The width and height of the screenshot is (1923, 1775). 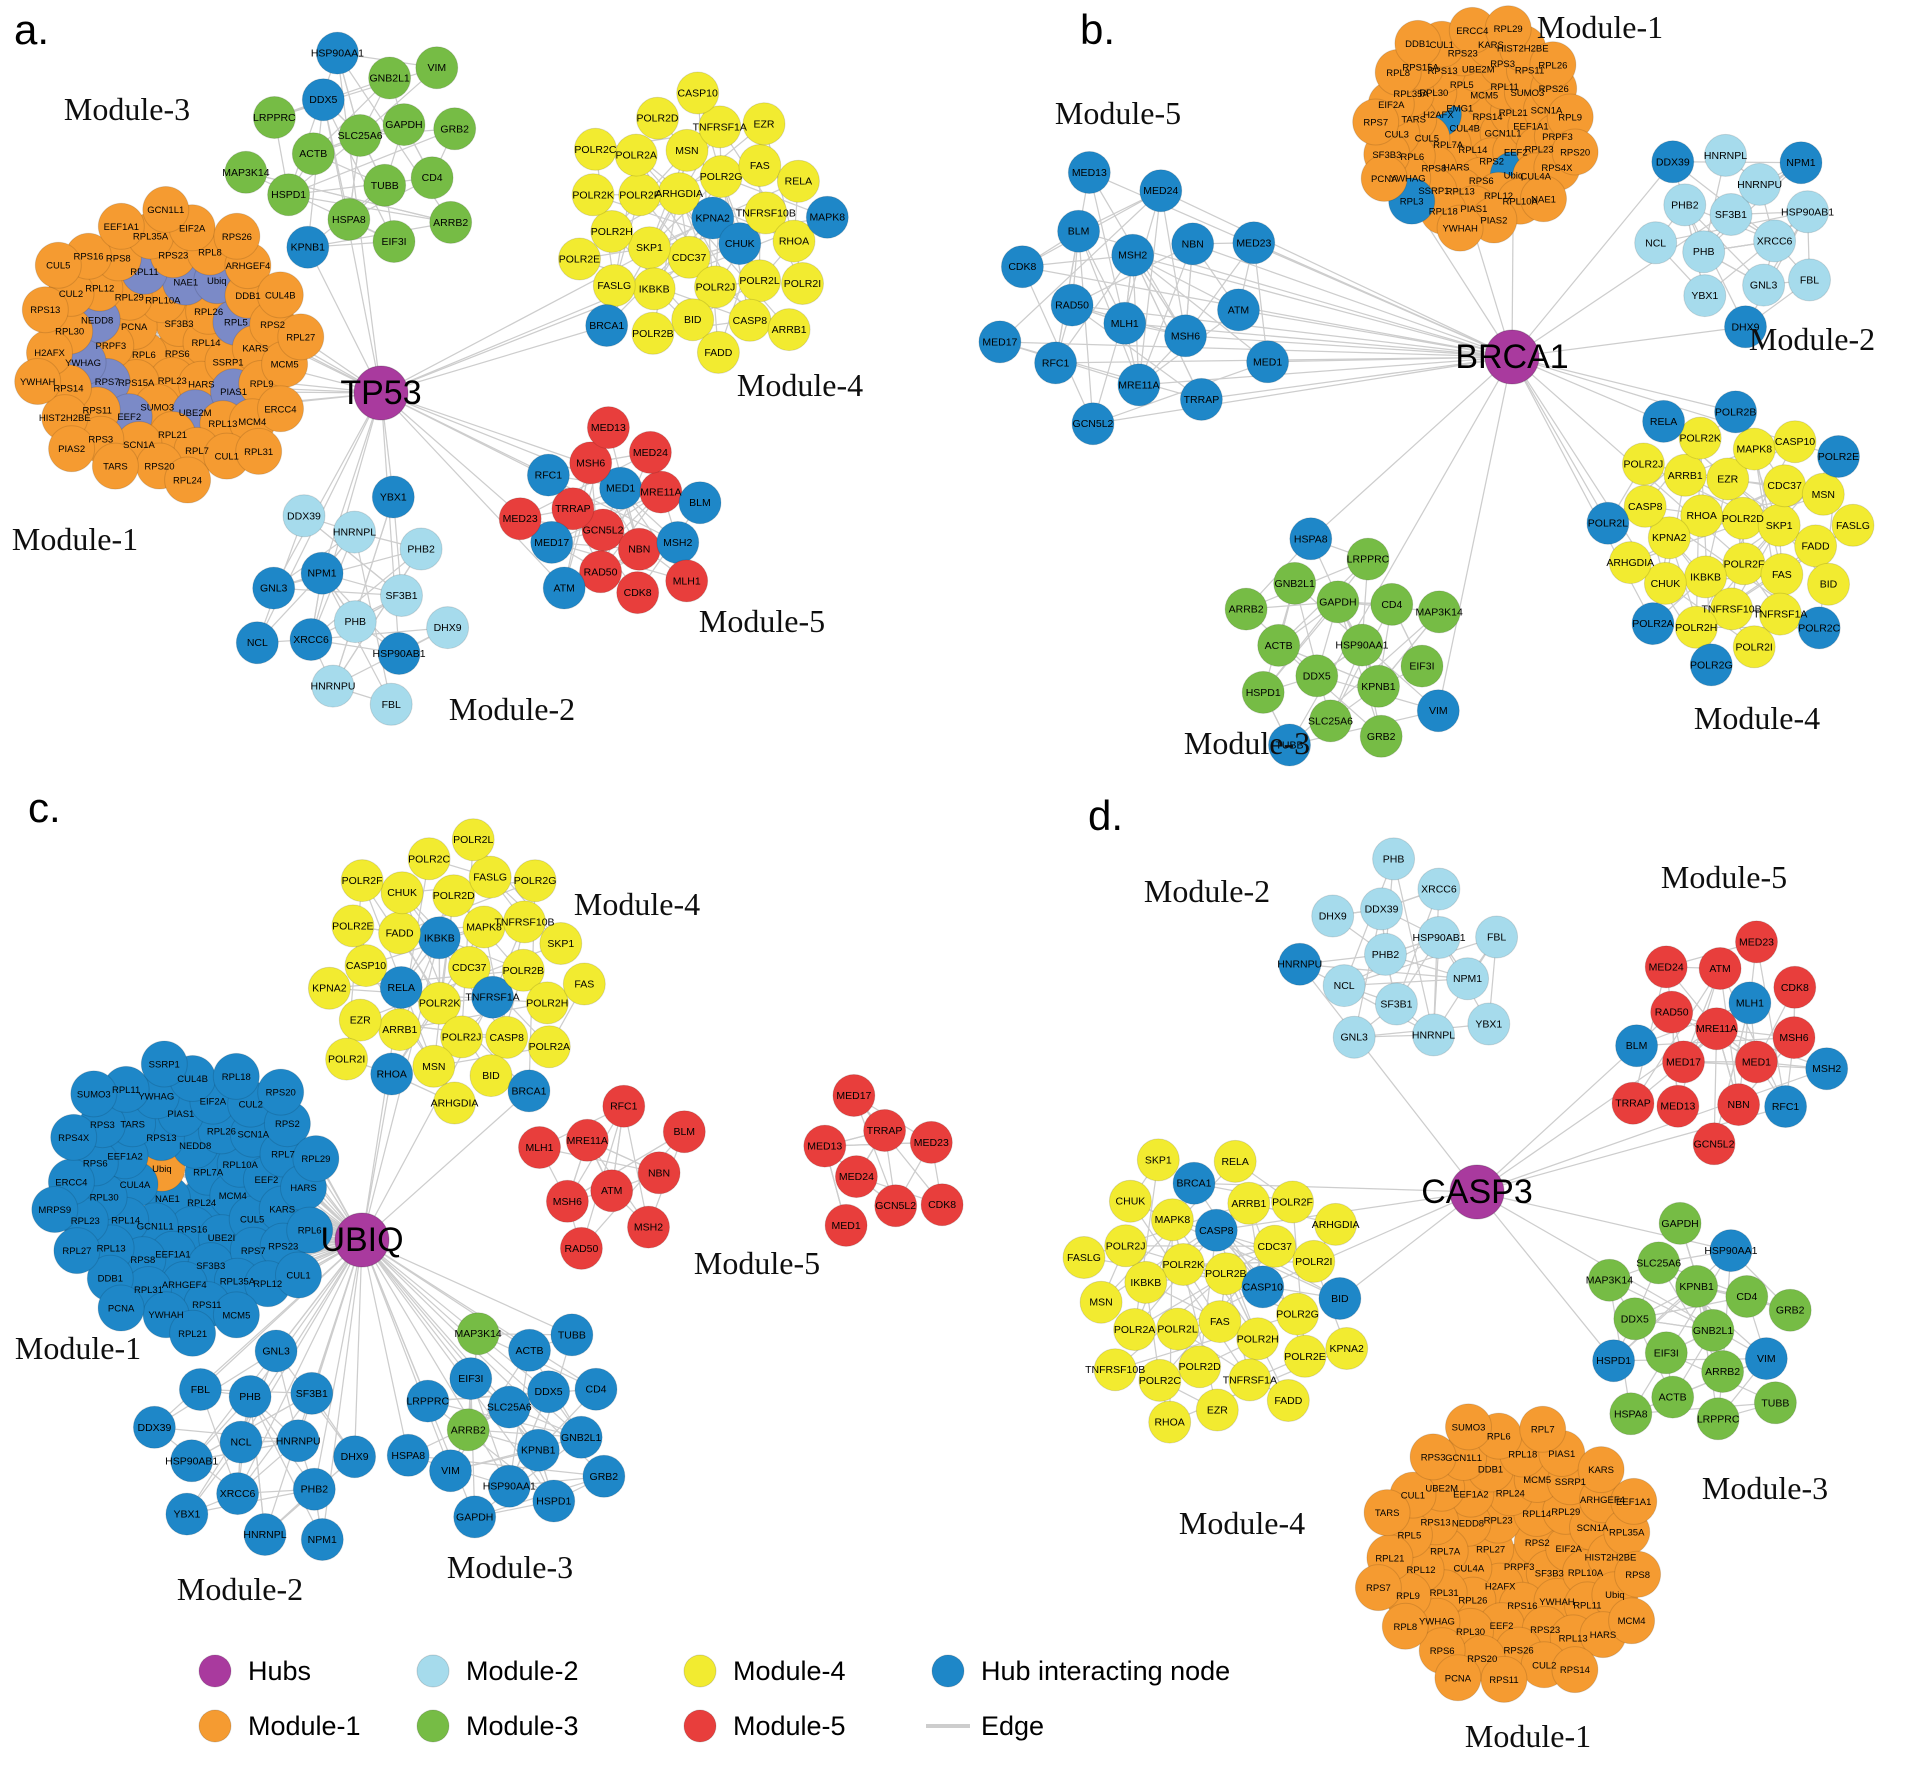 I want to click on node-label: HIST2H2BE, so click(x=1611, y=1557).